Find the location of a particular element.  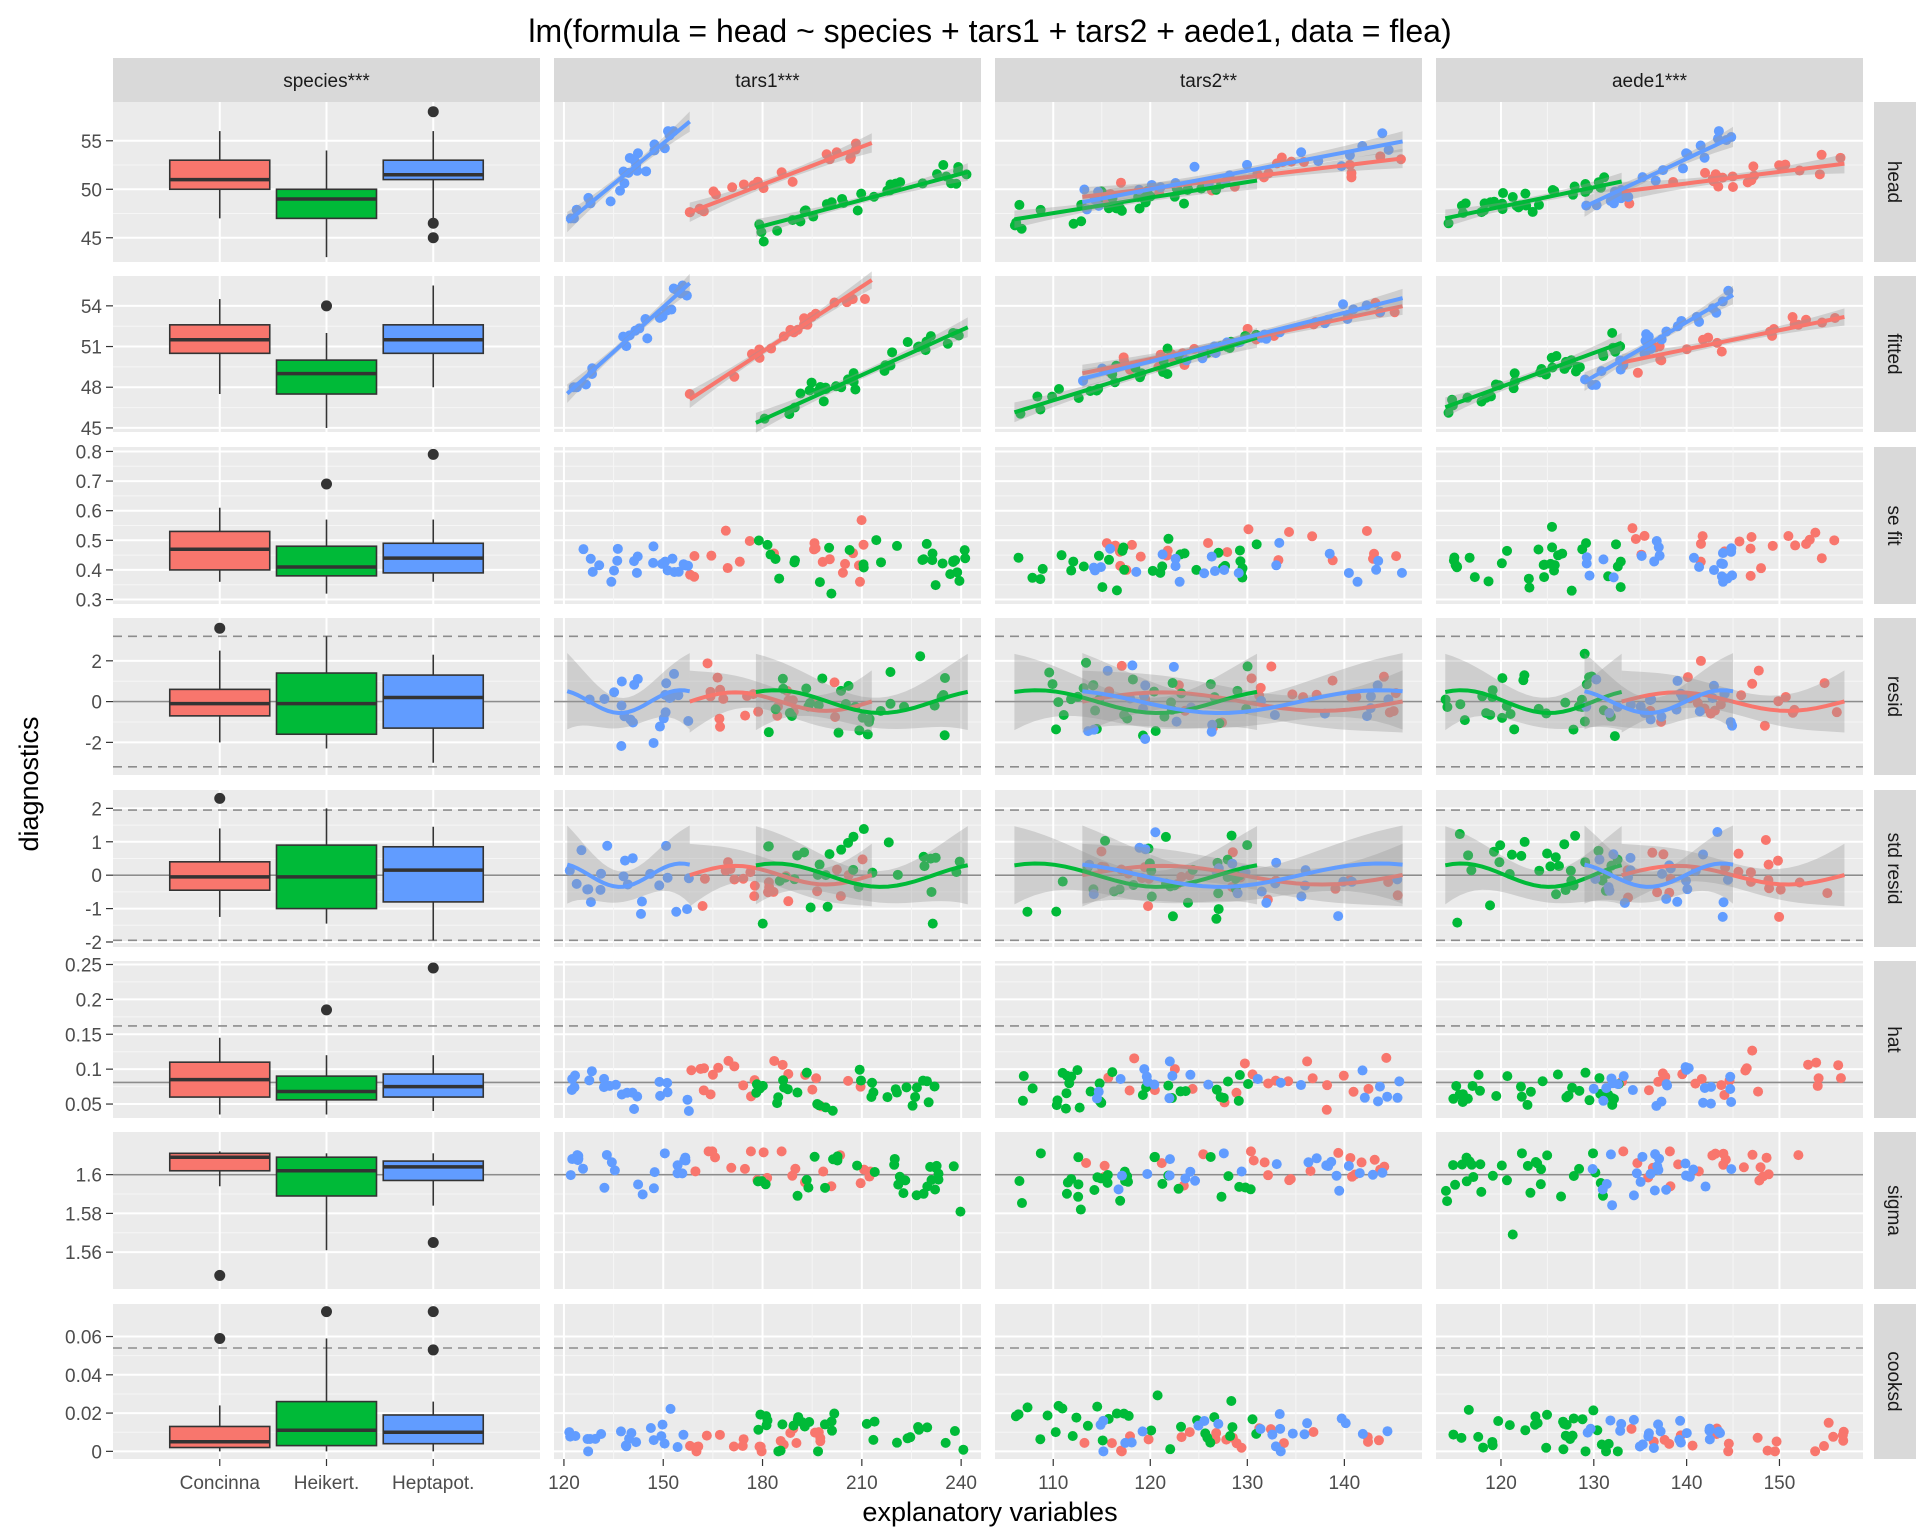

strip-tars1 is located at coordinates (767, 80).